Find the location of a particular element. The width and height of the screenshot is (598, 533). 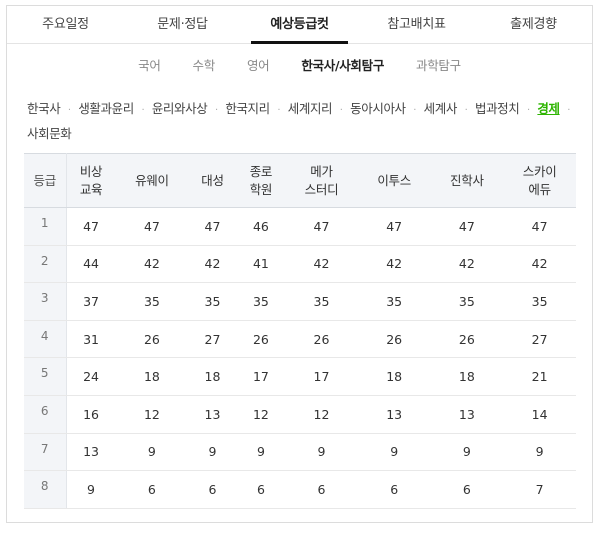

table-header-row: 등급 비상 교육 유웨이 대성 종로 학원 메가 스터디 이투스 진학사 스카이 에듀 is located at coordinates (300, 180).